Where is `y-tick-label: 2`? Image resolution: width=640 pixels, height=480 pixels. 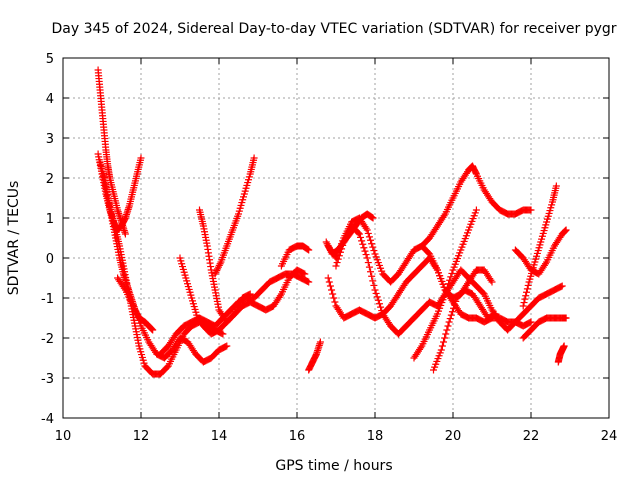
y-tick-label: 2 is located at coordinates (50, 179).